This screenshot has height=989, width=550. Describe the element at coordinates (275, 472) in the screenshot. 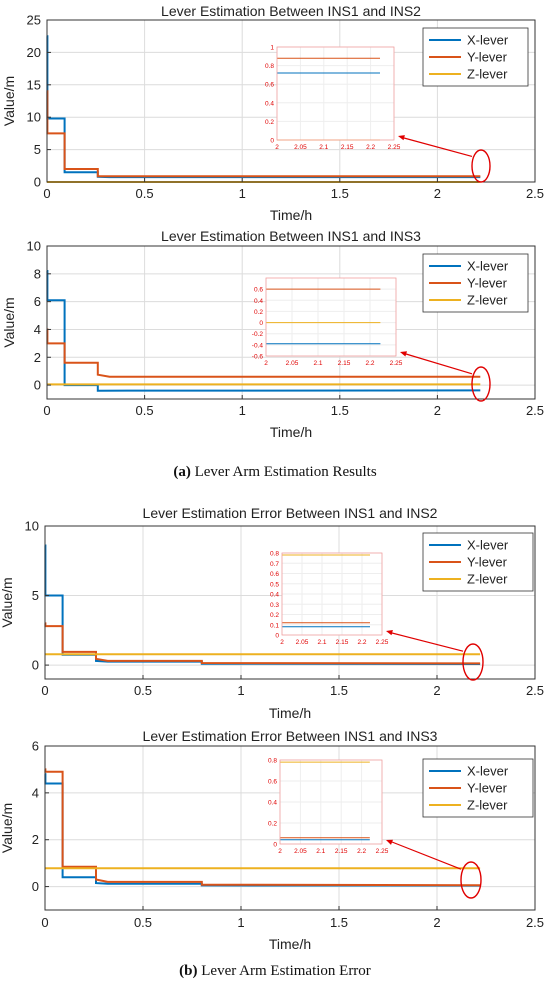

I see `caption-a: (a) Lever Arm Estimation Results` at that location.